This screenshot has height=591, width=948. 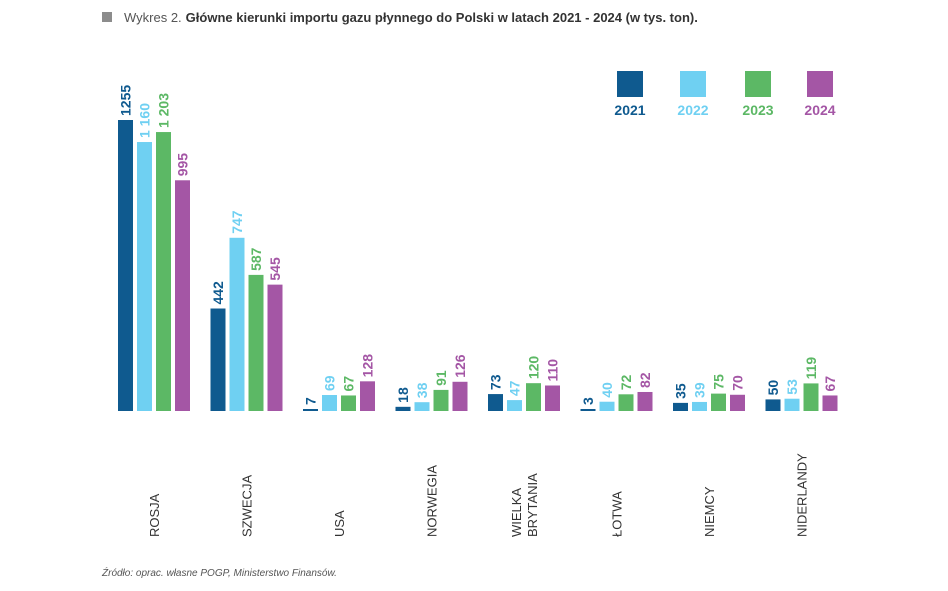 I want to click on category-label: NORWEGIA, so click(x=432, y=501).